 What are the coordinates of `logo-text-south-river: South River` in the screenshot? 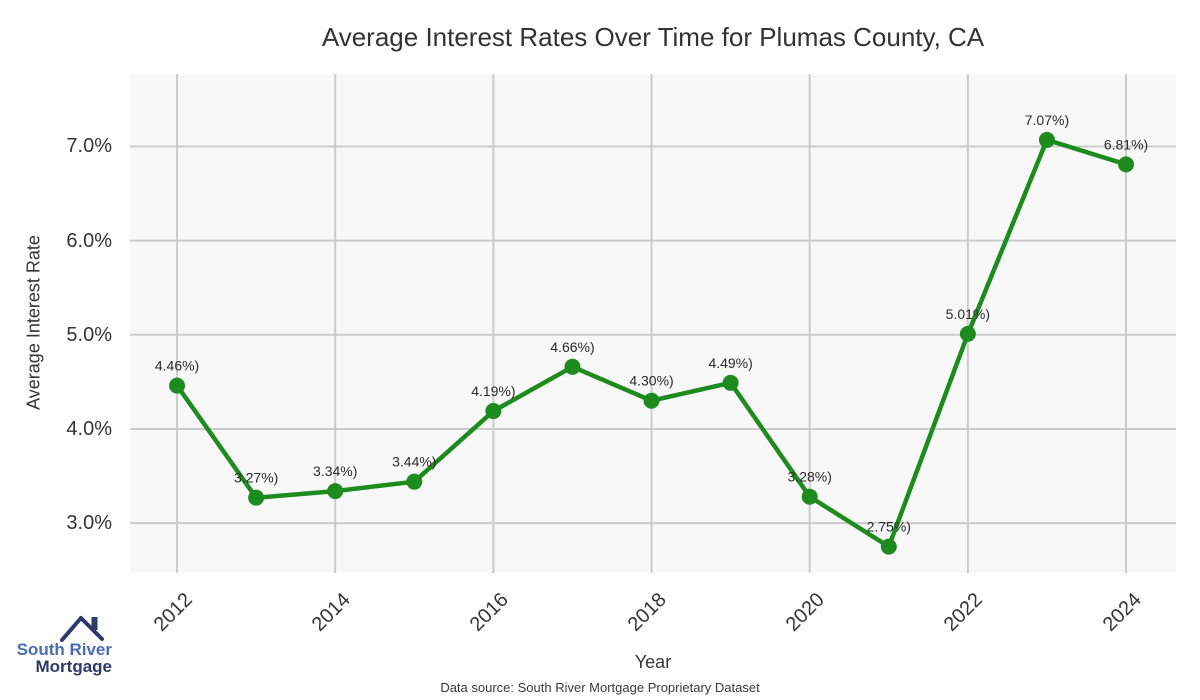 It's located at (64, 649).